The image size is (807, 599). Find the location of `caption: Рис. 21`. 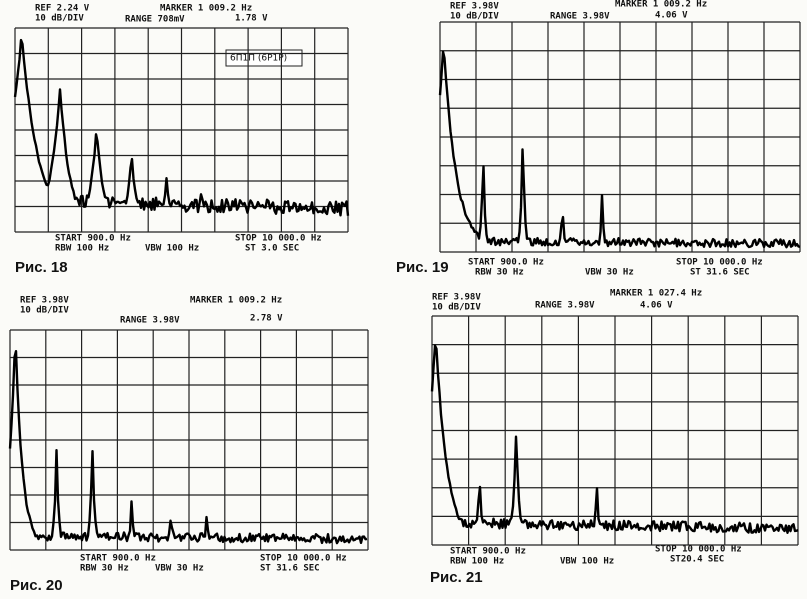

caption: Рис. 21 is located at coordinates (456, 577).